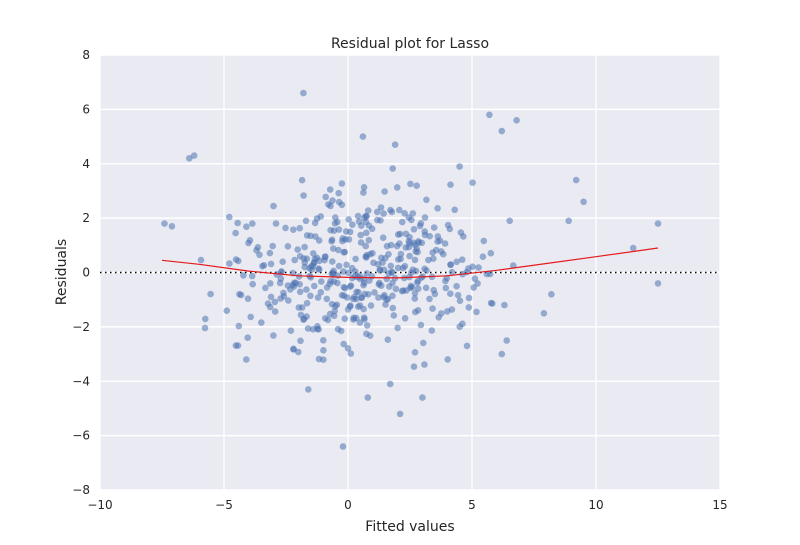  Describe the element at coordinates (86, 164) in the screenshot. I see `y-tick-label: 4` at that location.